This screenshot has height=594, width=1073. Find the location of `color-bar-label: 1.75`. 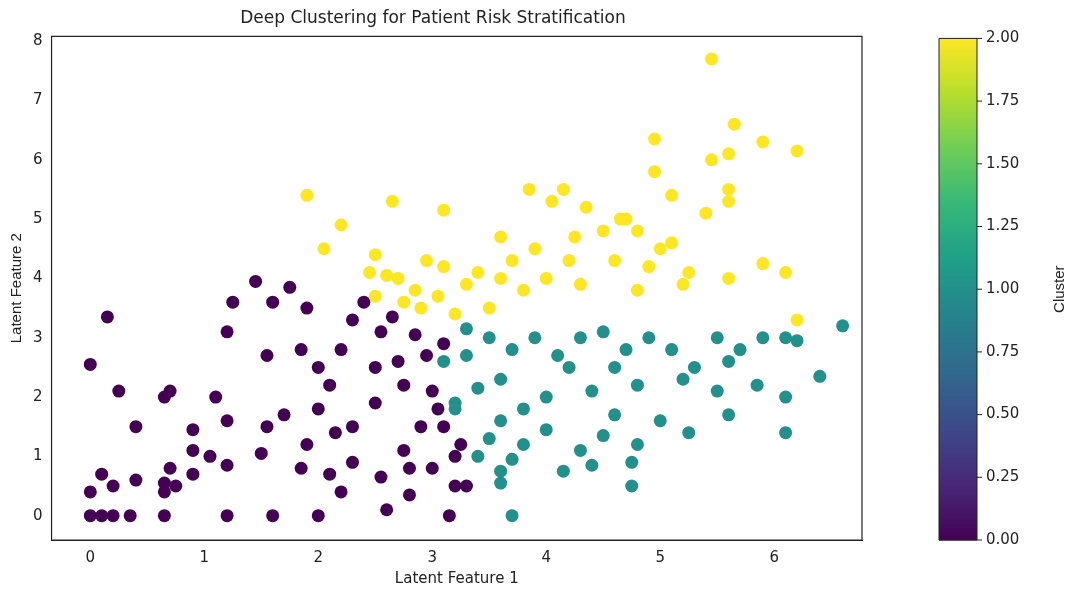

color-bar-label: 1.75 is located at coordinates (1003, 99).